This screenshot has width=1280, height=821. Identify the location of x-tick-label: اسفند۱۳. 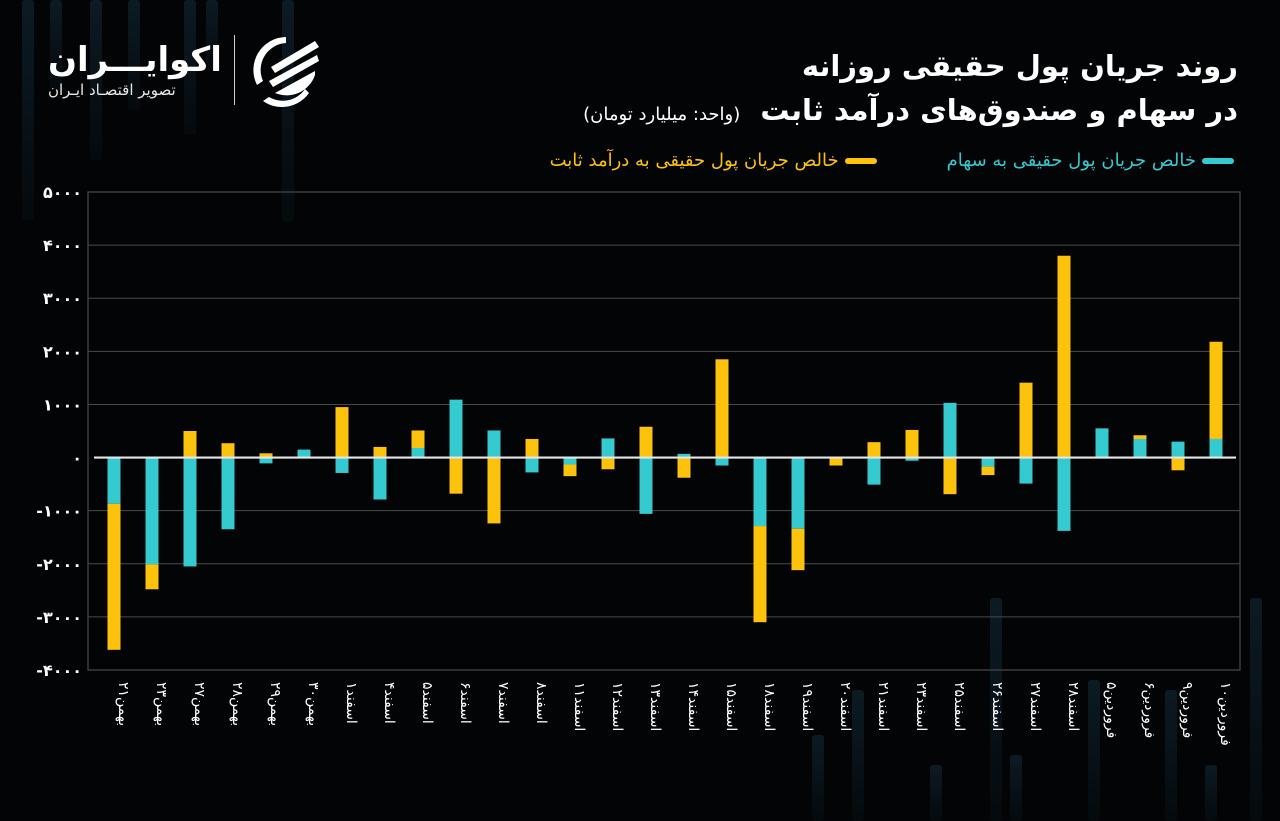
(655, 706).